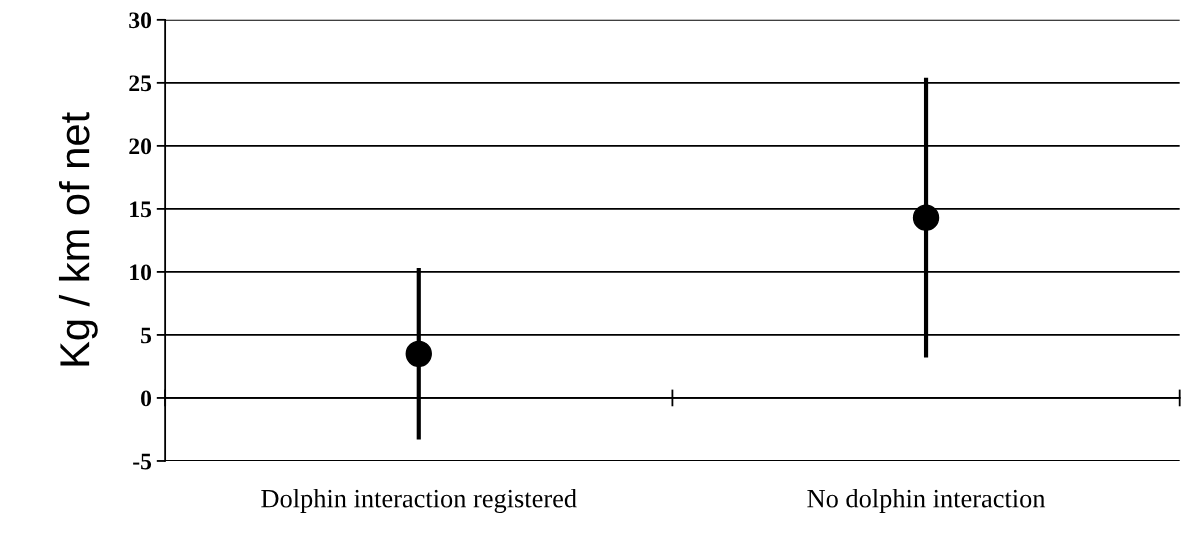 The width and height of the screenshot is (1188, 536). Describe the element at coordinates (142, 461) in the screenshot. I see `y-tick-label: -5` at that location.